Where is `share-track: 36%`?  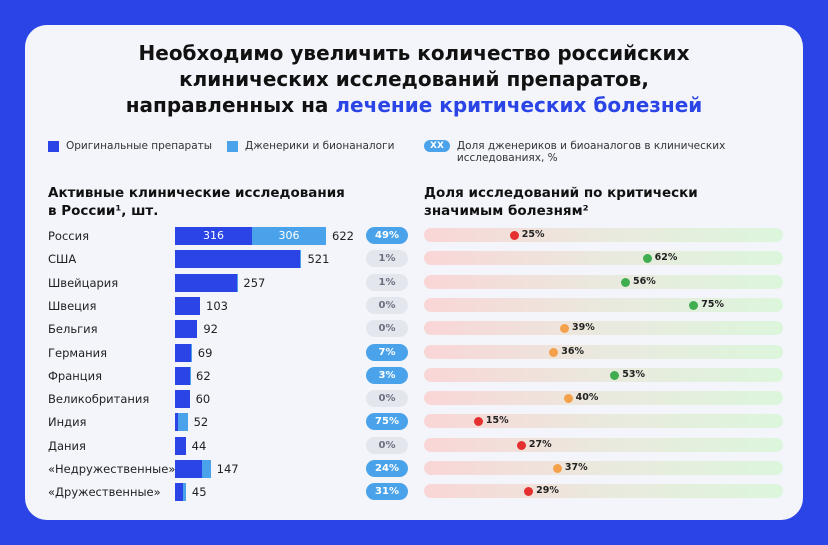
share-track: 36% is located at coordinates (603, 351).